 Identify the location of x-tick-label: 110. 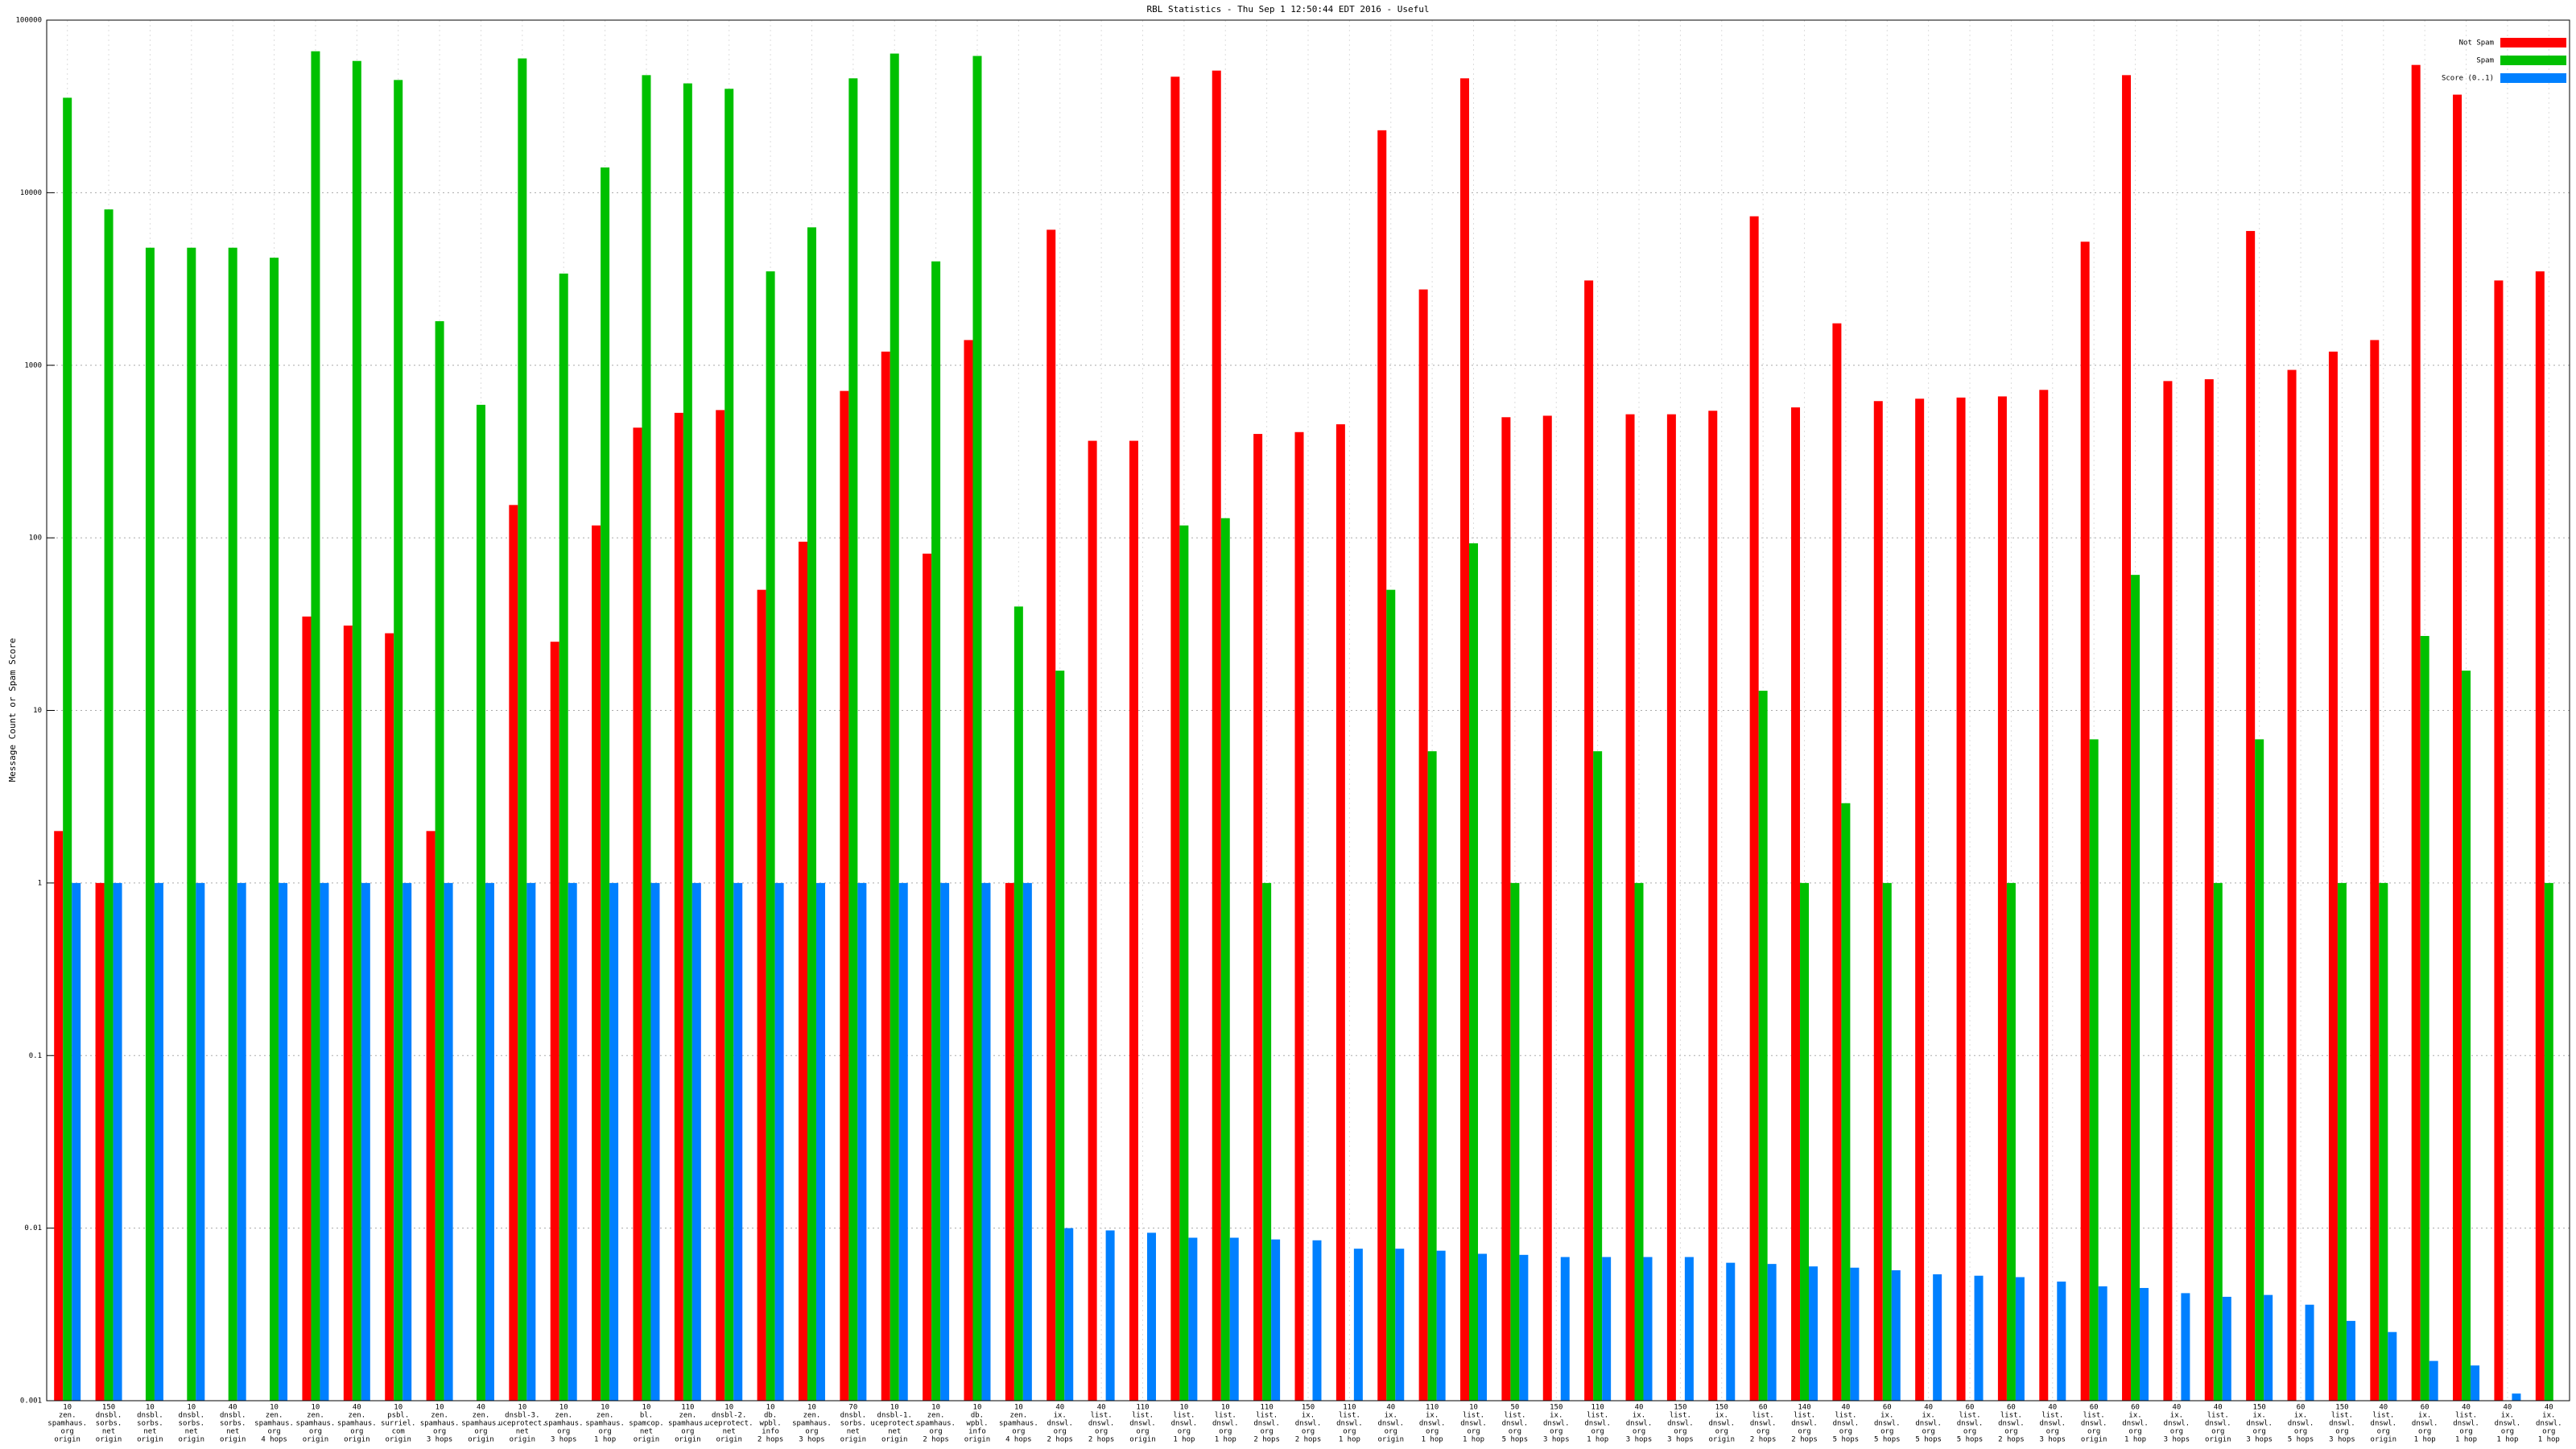
(687, 1408).